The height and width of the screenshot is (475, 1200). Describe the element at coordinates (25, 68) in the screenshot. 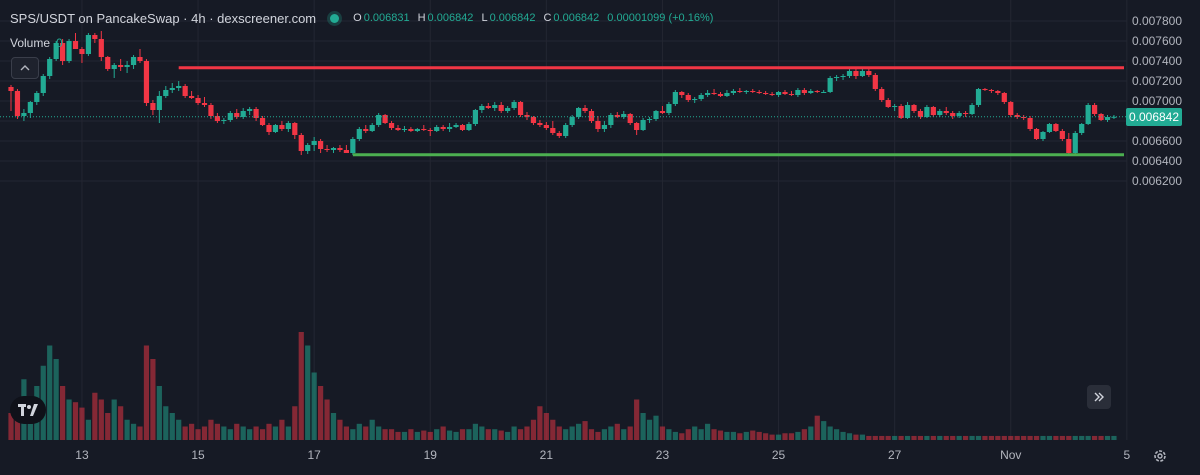

I see `collapse-legend-button` at that location.